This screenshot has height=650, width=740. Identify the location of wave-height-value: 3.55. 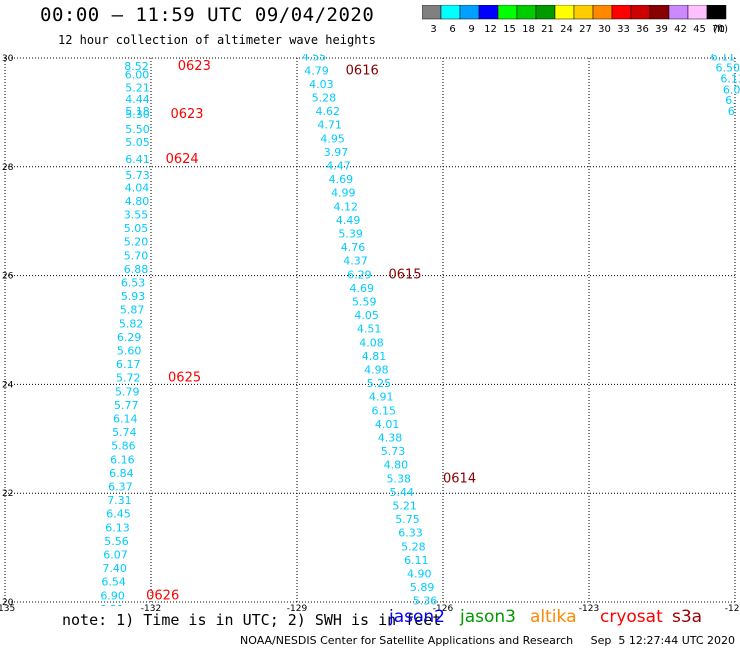
(136, 214).